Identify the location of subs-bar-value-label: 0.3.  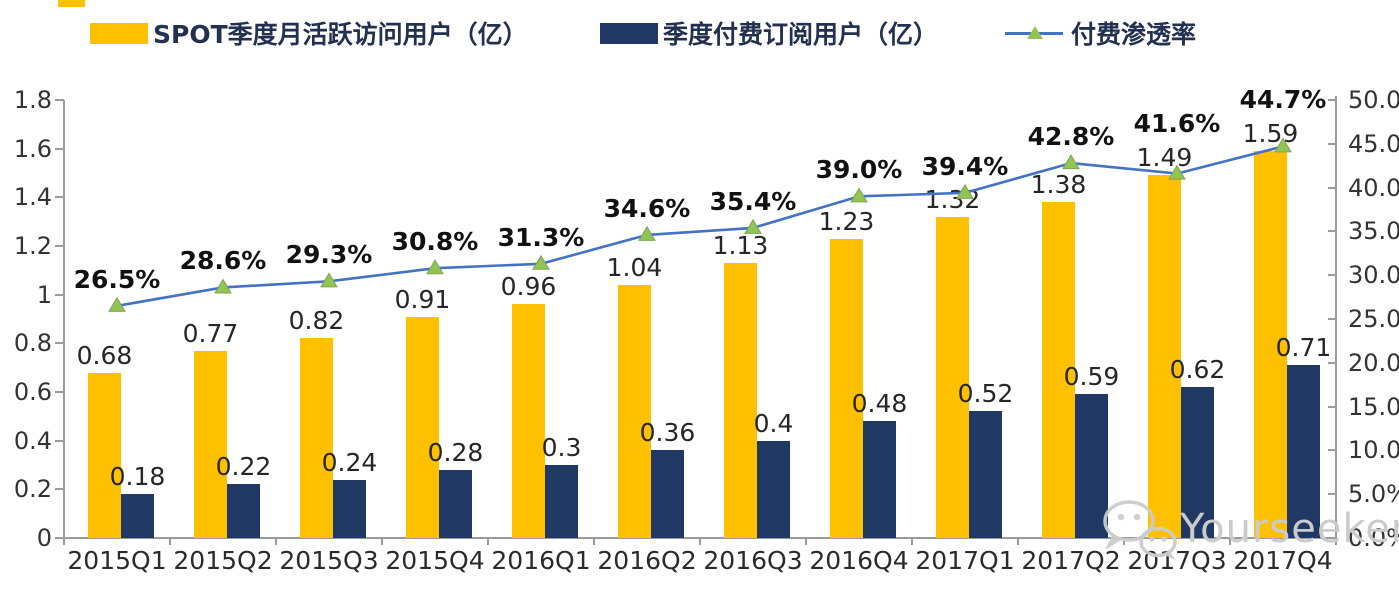
(561, 447).